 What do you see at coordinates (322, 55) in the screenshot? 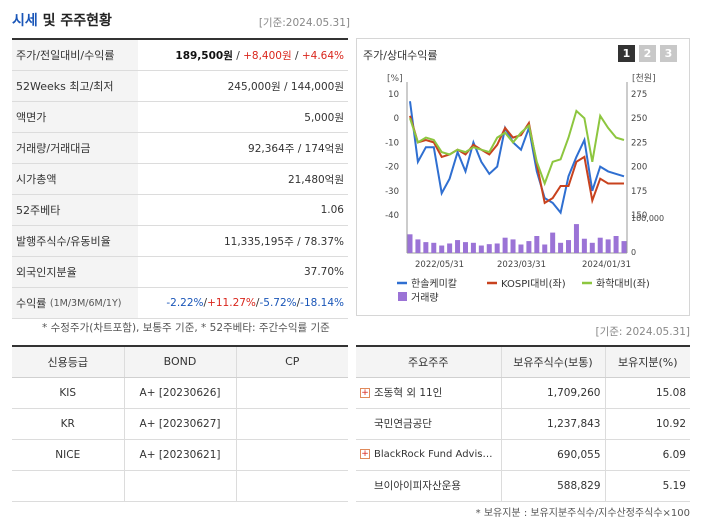
I see `price-change-pct: +4.64%` at bounding box center [322, 55].